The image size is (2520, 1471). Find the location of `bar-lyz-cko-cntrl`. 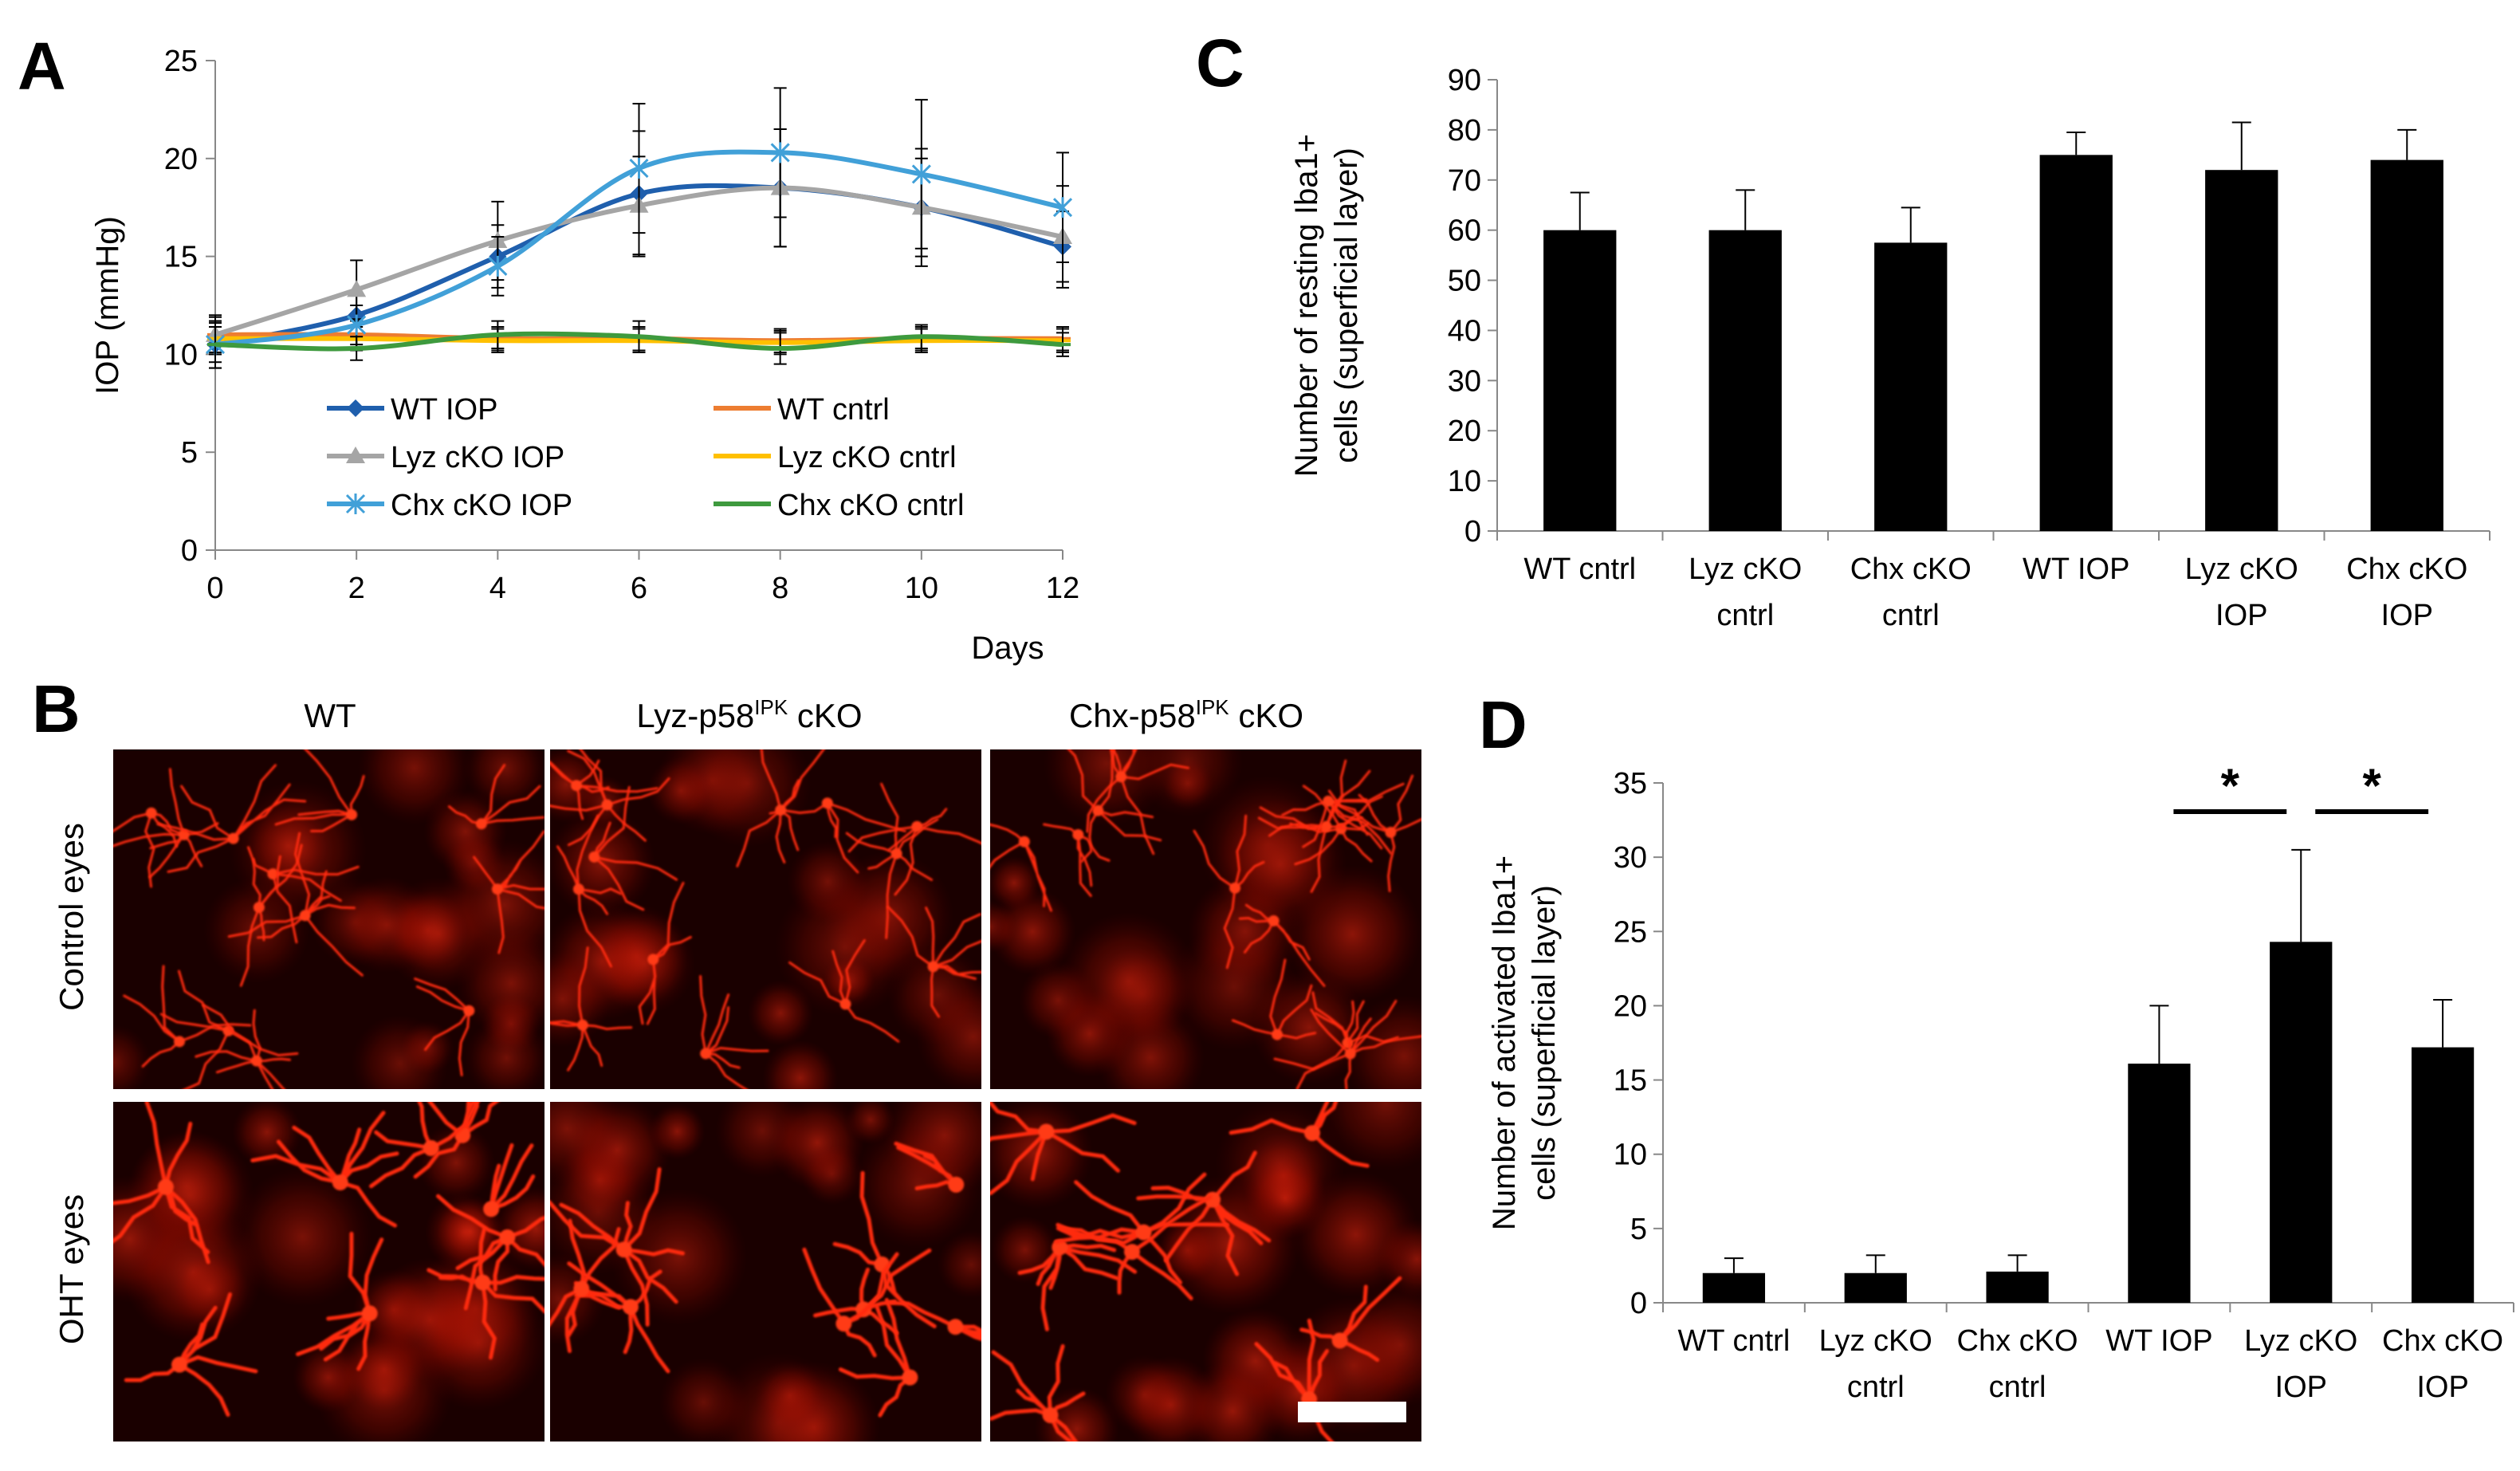

bar-lyz-cko-cntrl is located at coordinates (1745, 380).